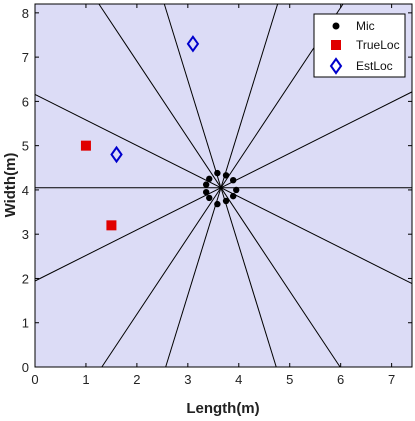 This screenshot has width=415, height=421. I want to click on y-axis-label: Width(m), so click(10, 185).